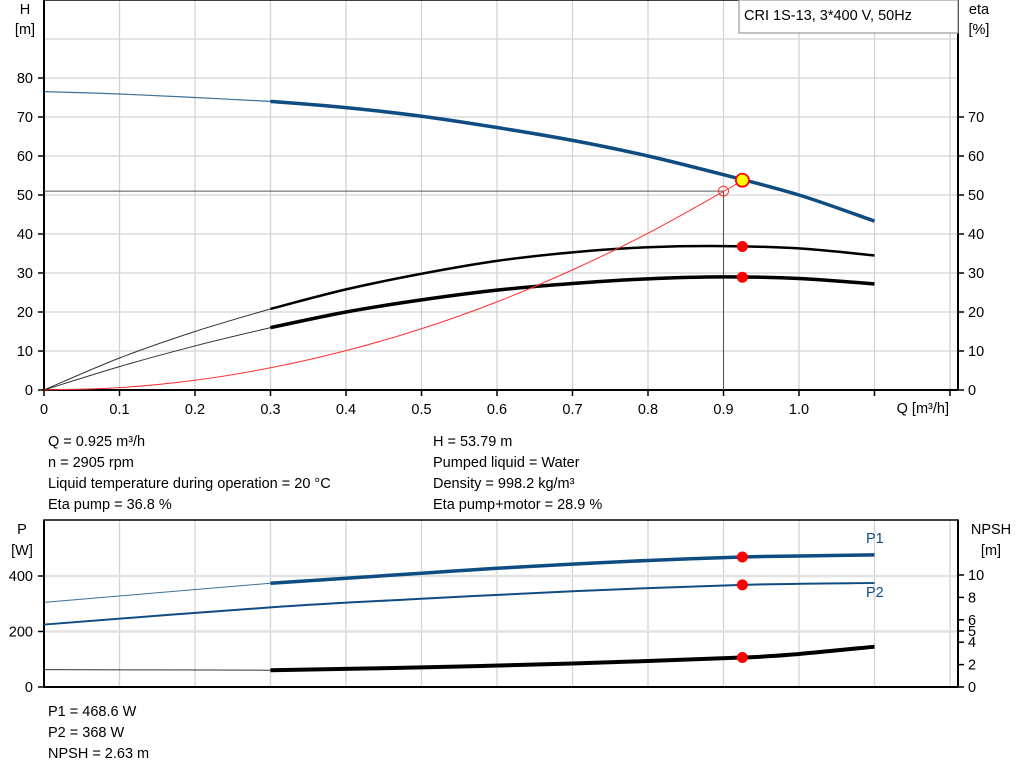 The image size is (1024, 781). I want to click on x-tick-label: 0.8, so click(648, 410).